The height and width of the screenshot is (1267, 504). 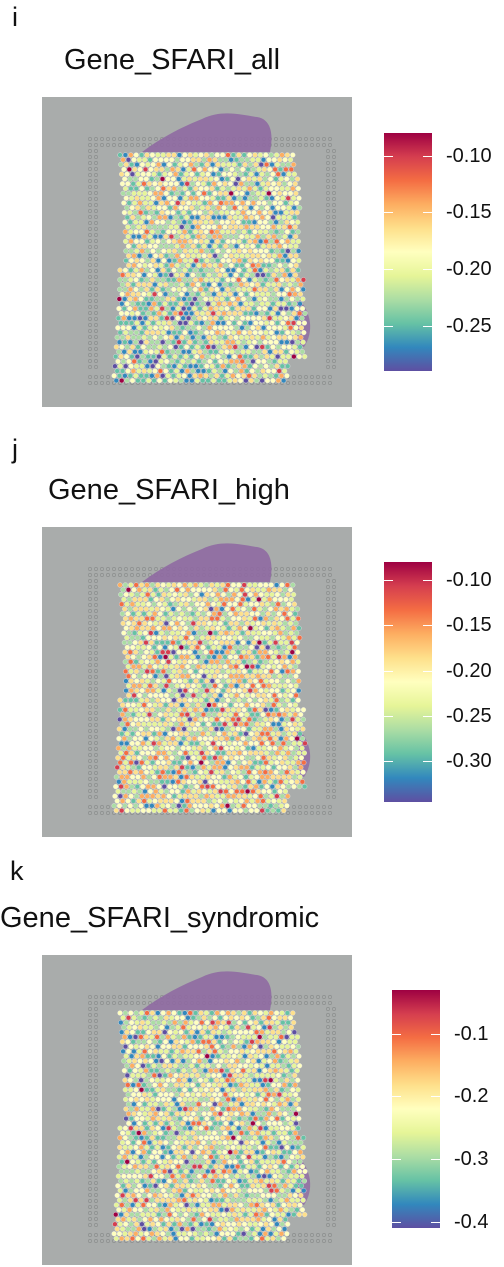 What do you see at coordinates (169, 490) in the screenshot?
I see `panel-title-j: Gene_SFARI_high` at bounding box center [169, 490].